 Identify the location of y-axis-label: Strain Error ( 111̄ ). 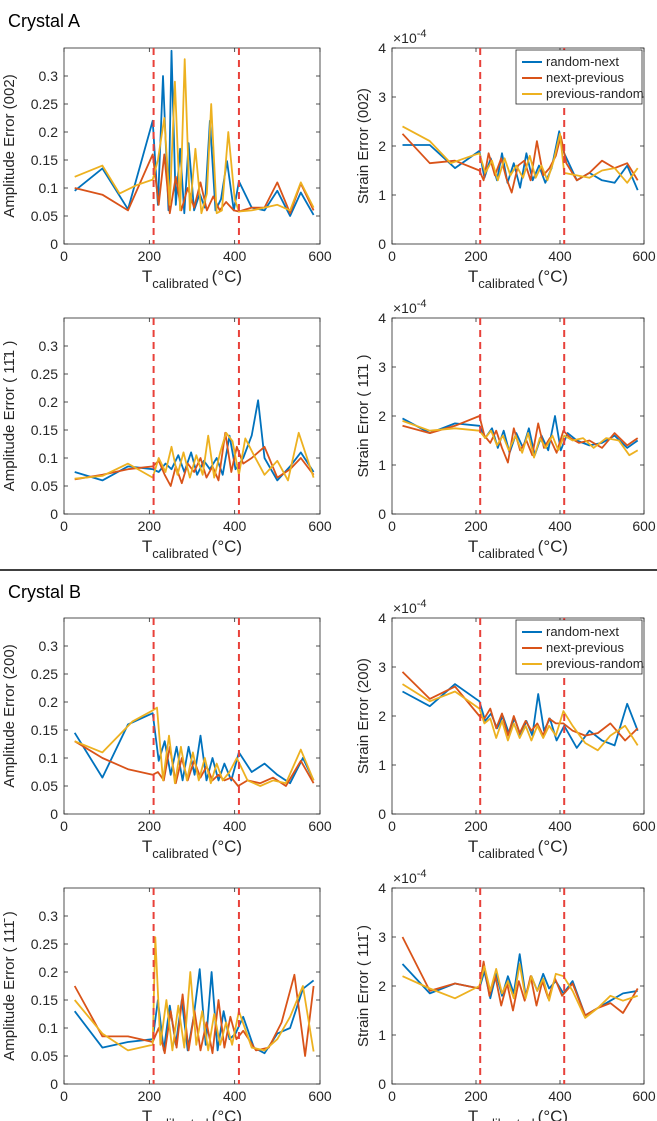
(363, 986).